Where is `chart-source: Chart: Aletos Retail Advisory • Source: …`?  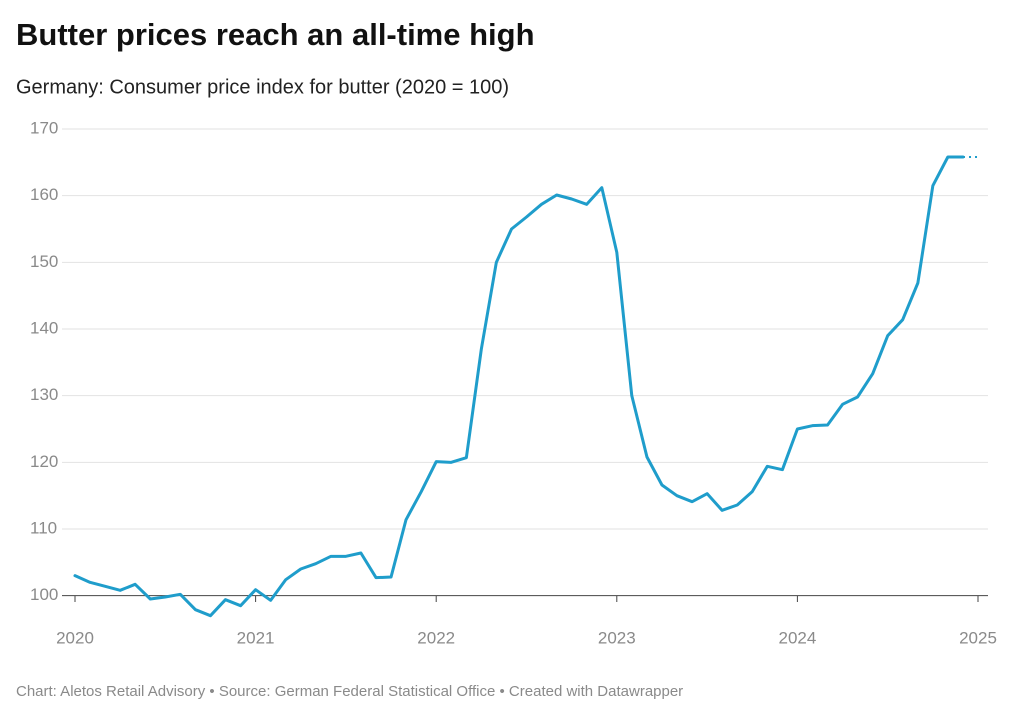
chart-source: Chart: Aletos Retail Advisory • Source: … is located at coordinates (349, 691).